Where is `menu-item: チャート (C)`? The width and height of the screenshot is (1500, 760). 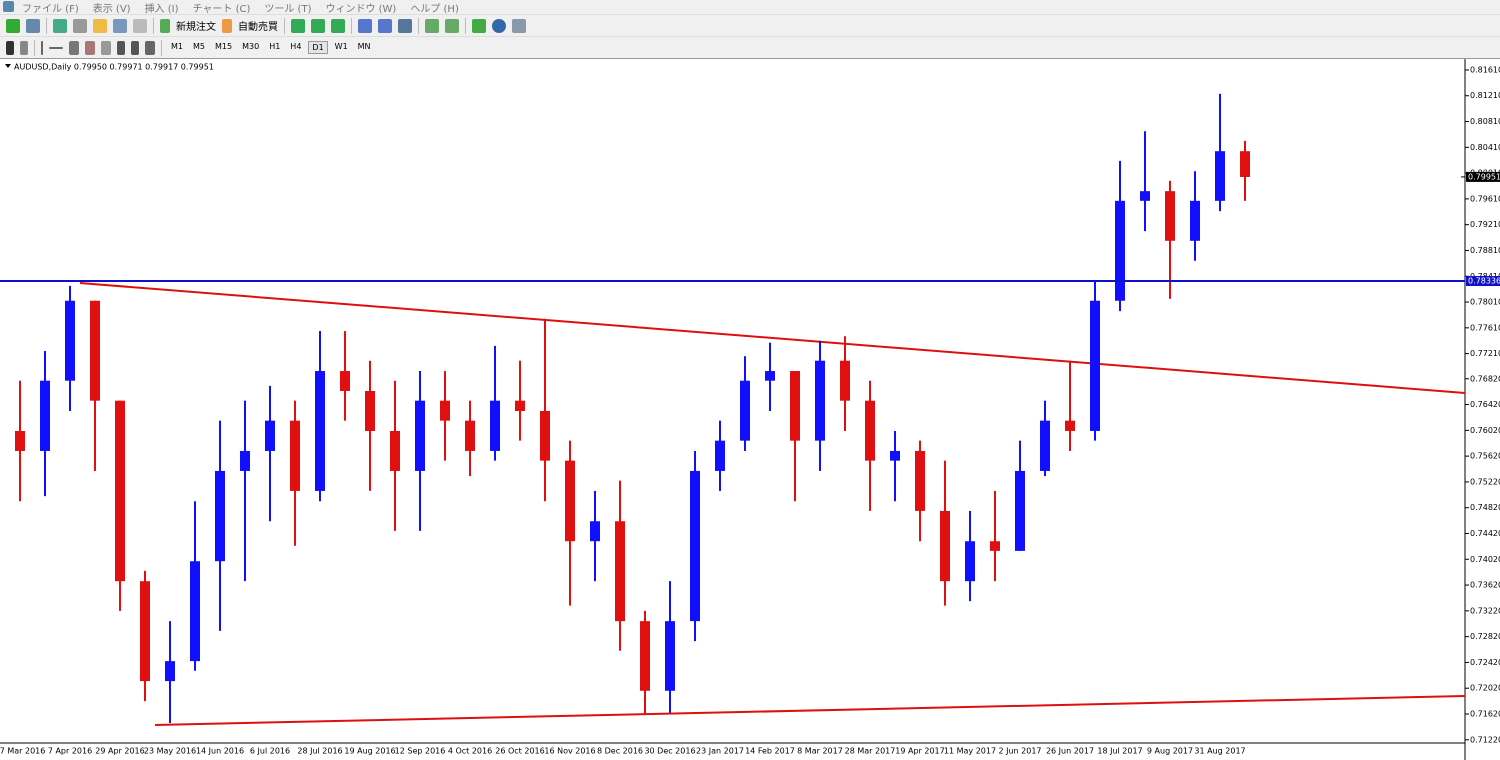
menu-item: チャート (C) is located at coordinates (221, 9).